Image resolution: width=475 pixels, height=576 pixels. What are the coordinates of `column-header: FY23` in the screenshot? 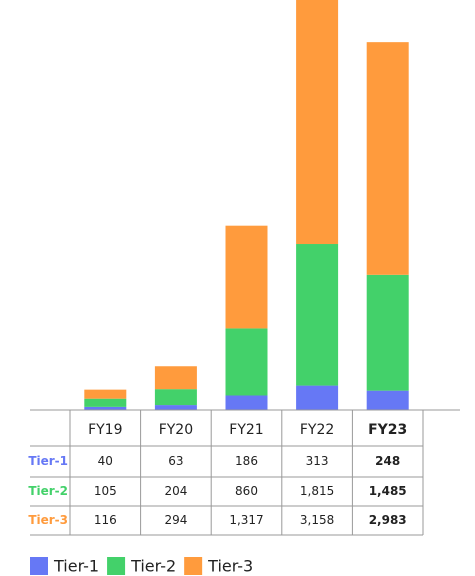 It's located at (387, 430).